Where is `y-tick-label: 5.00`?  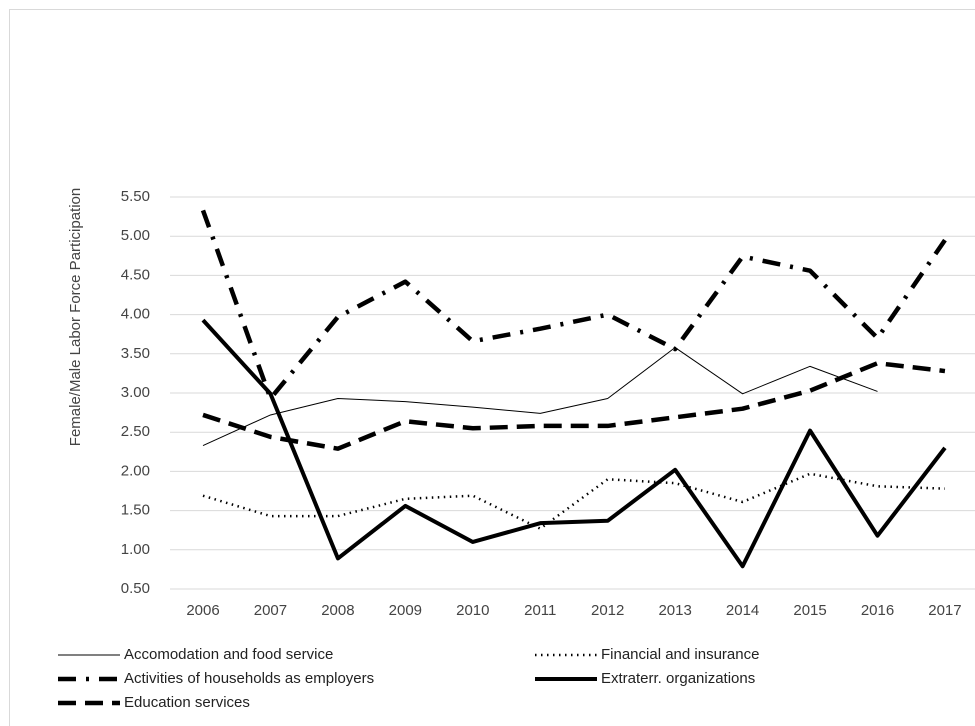
y-tick-label: 5.00 is located at coordinates (135, 235).